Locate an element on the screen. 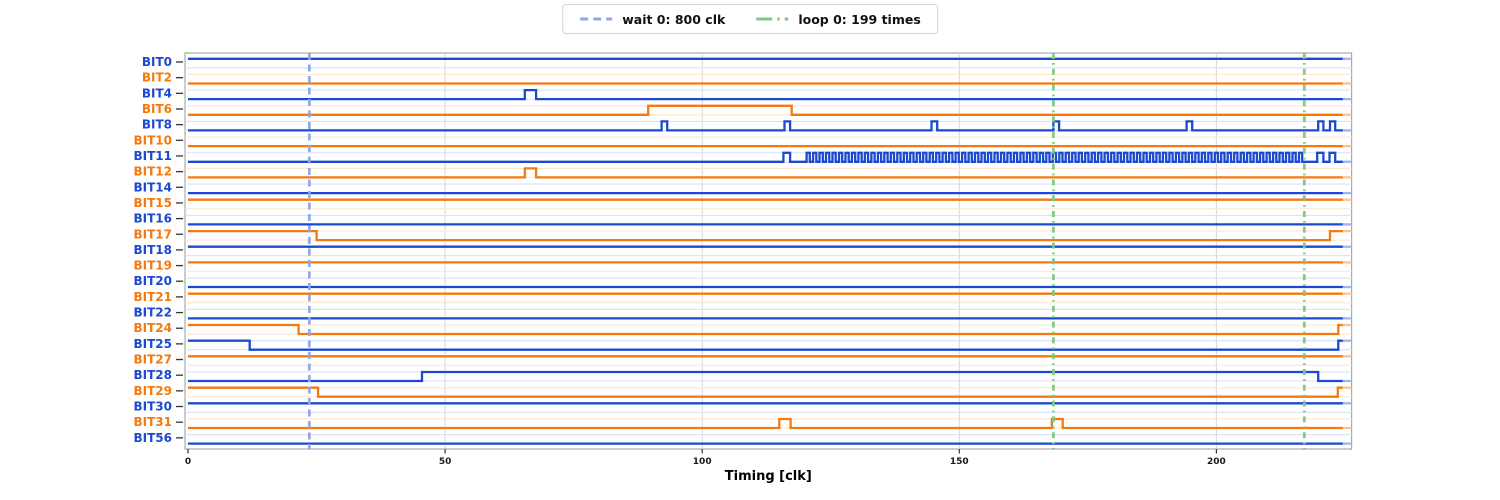 The width and height of the screenshot is (1500, 500). x-tick-label-50: 50 is located at coordinates (445, 462).